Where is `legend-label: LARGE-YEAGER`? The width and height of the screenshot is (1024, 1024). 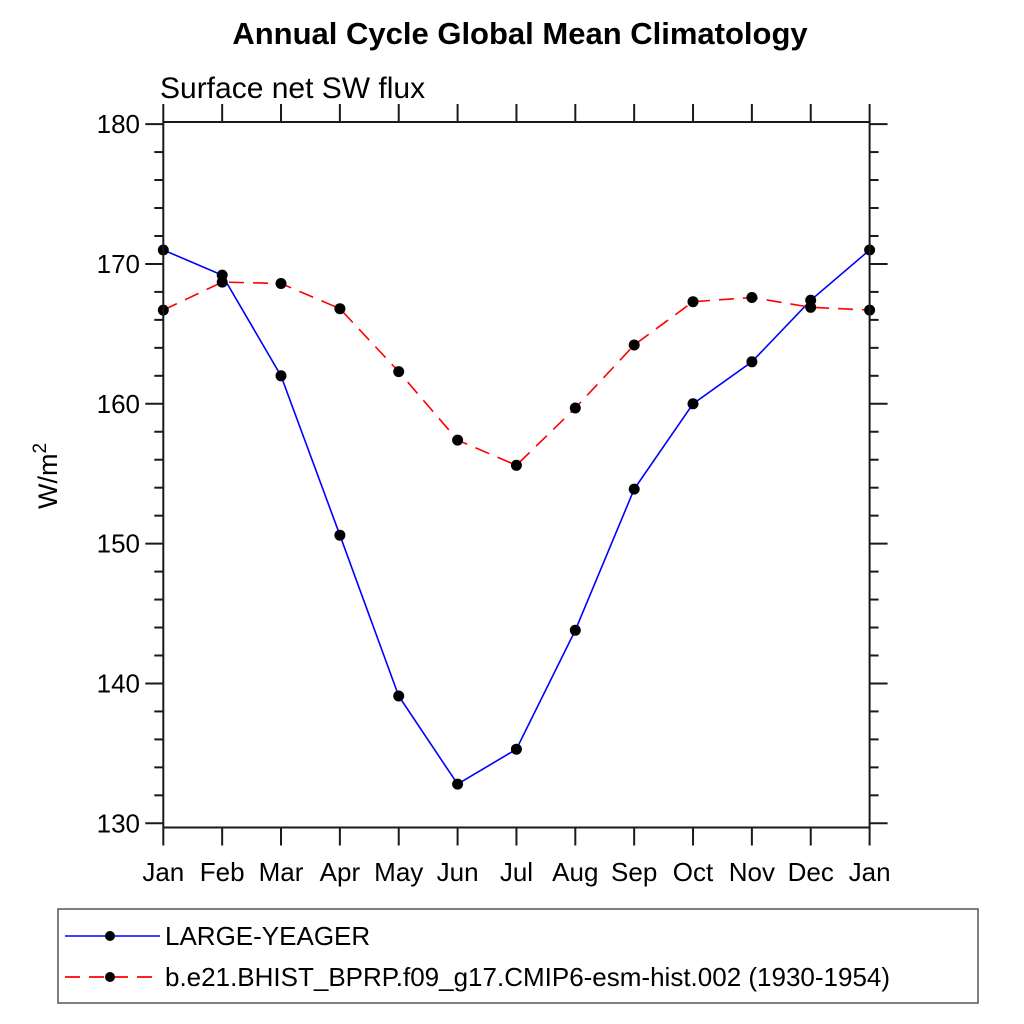 legend-label: LARGE-YEAGER is located at coordinates (267, 936).